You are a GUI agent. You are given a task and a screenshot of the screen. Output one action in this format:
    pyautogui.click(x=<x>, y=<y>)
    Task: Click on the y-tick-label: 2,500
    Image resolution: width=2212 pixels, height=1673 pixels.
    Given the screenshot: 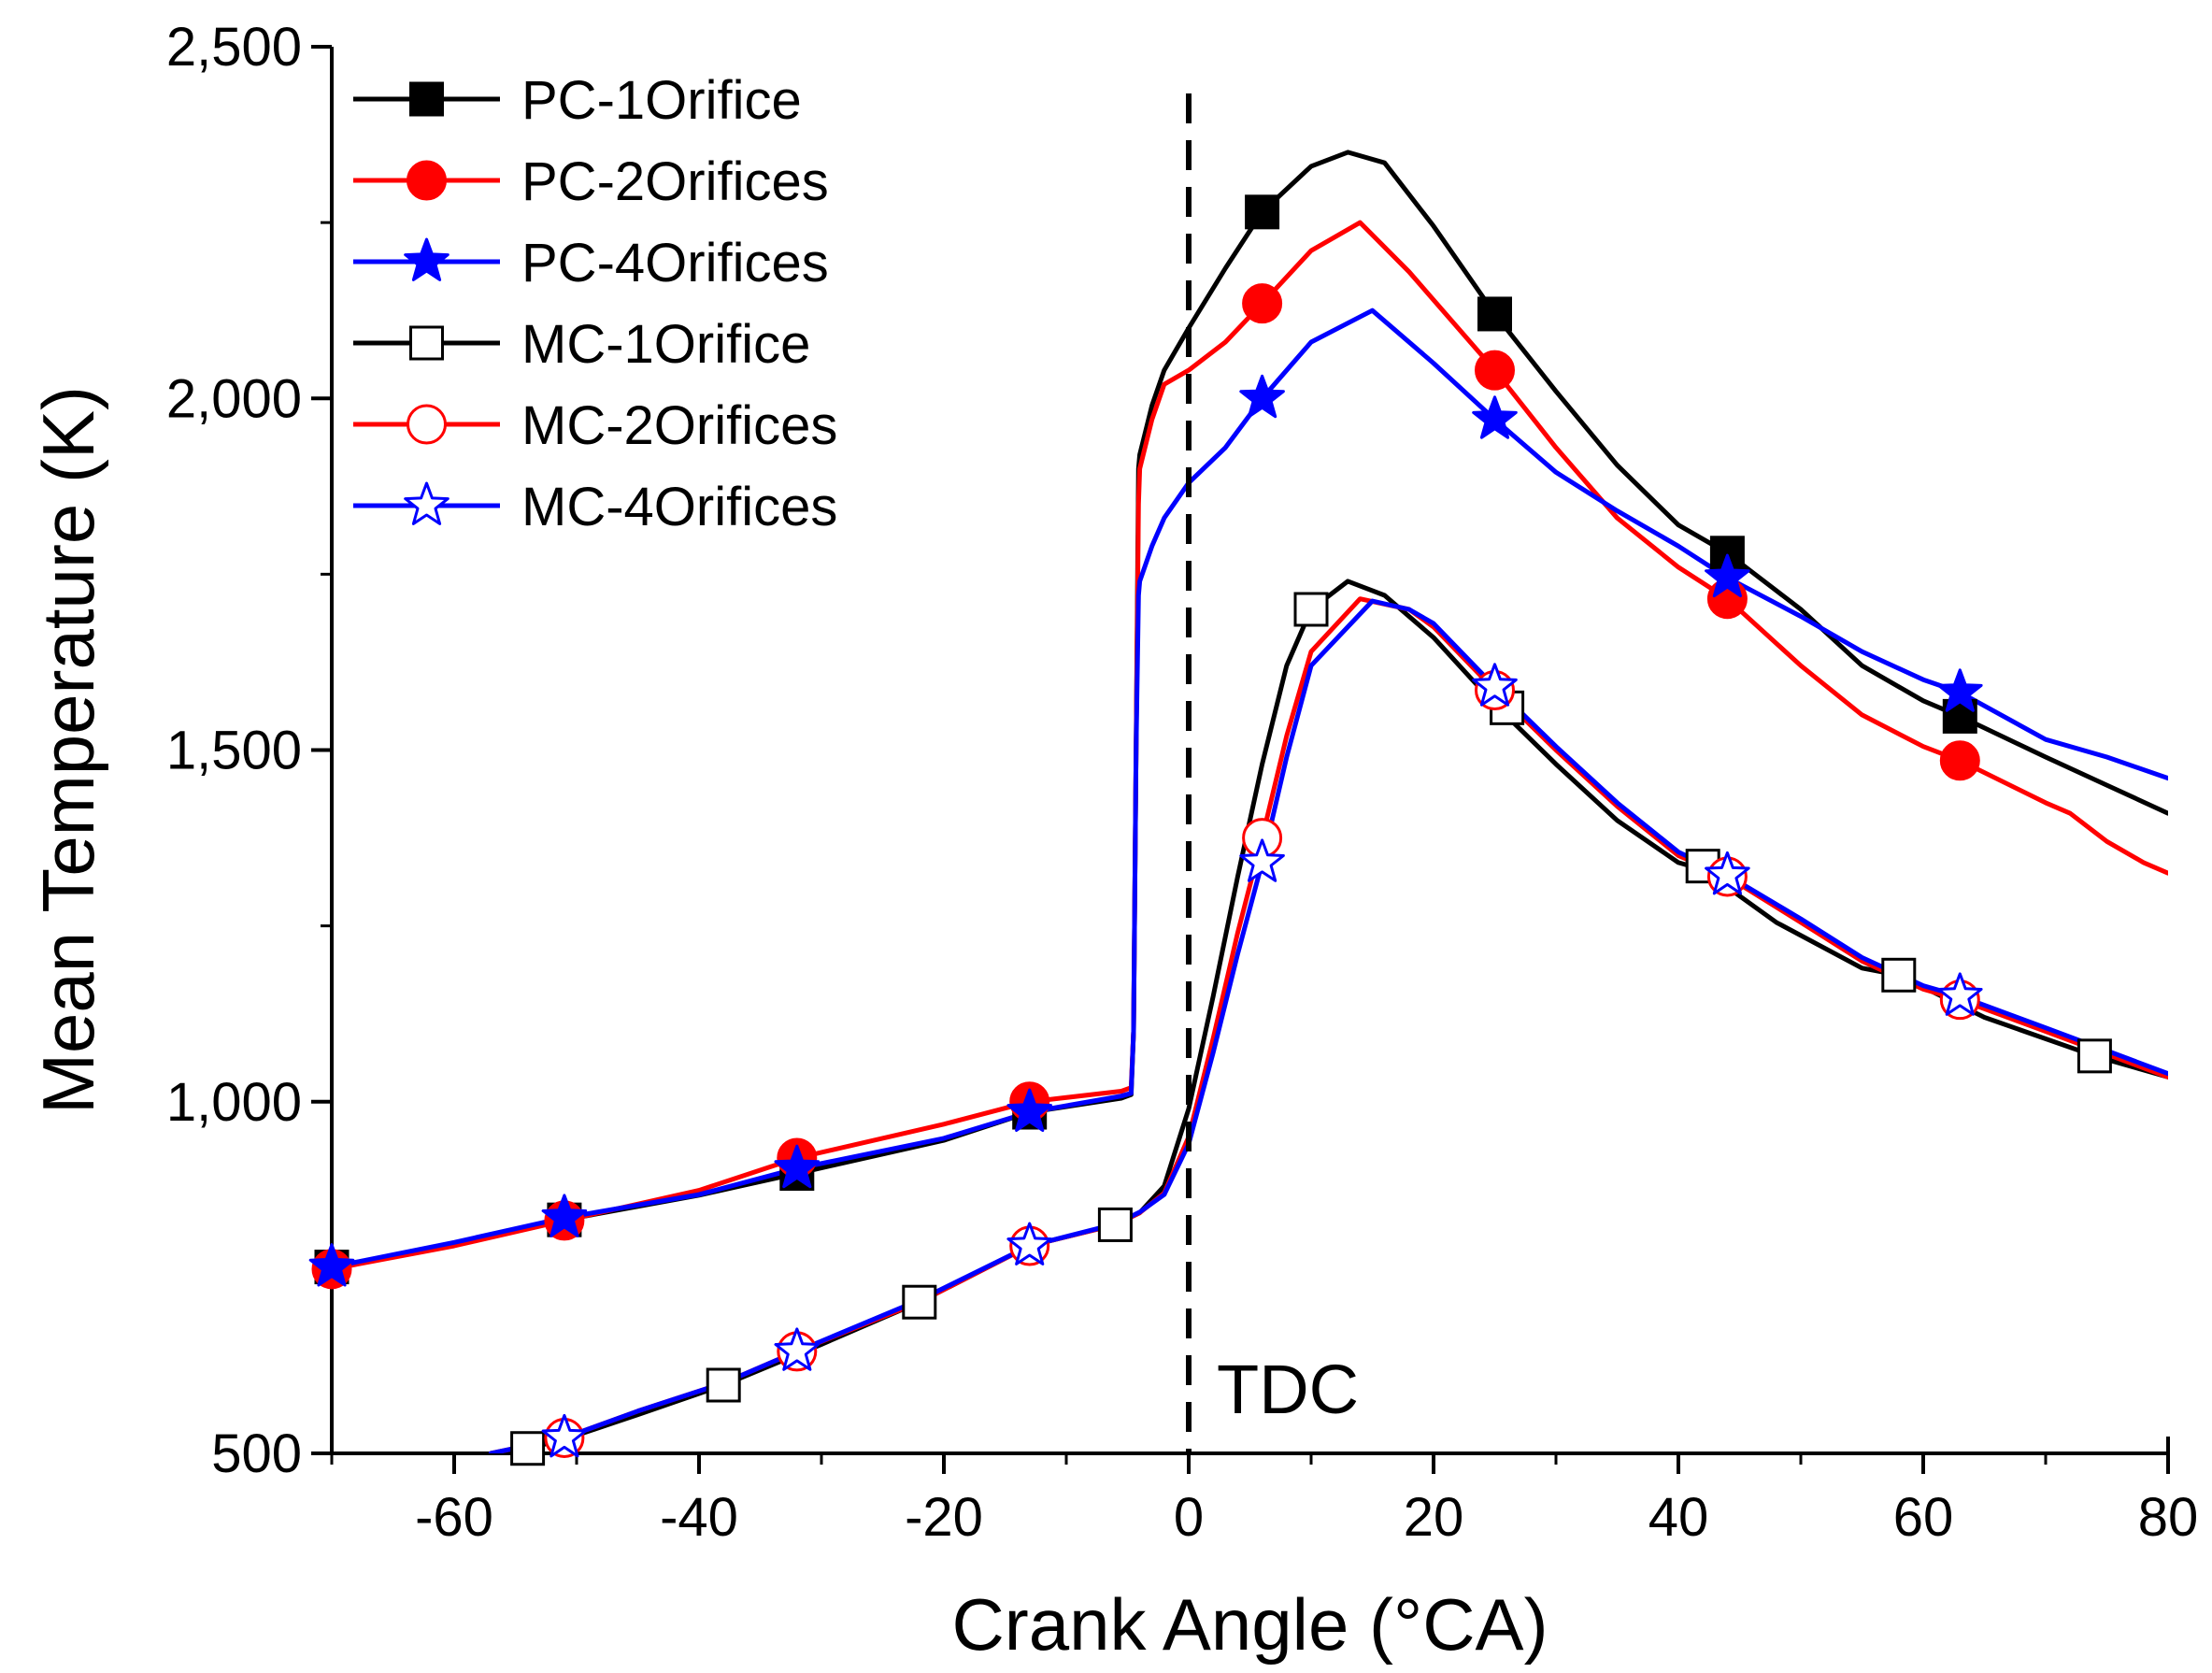 What is the action you would take?
    pyautogui.click(x=234, y=47)
    